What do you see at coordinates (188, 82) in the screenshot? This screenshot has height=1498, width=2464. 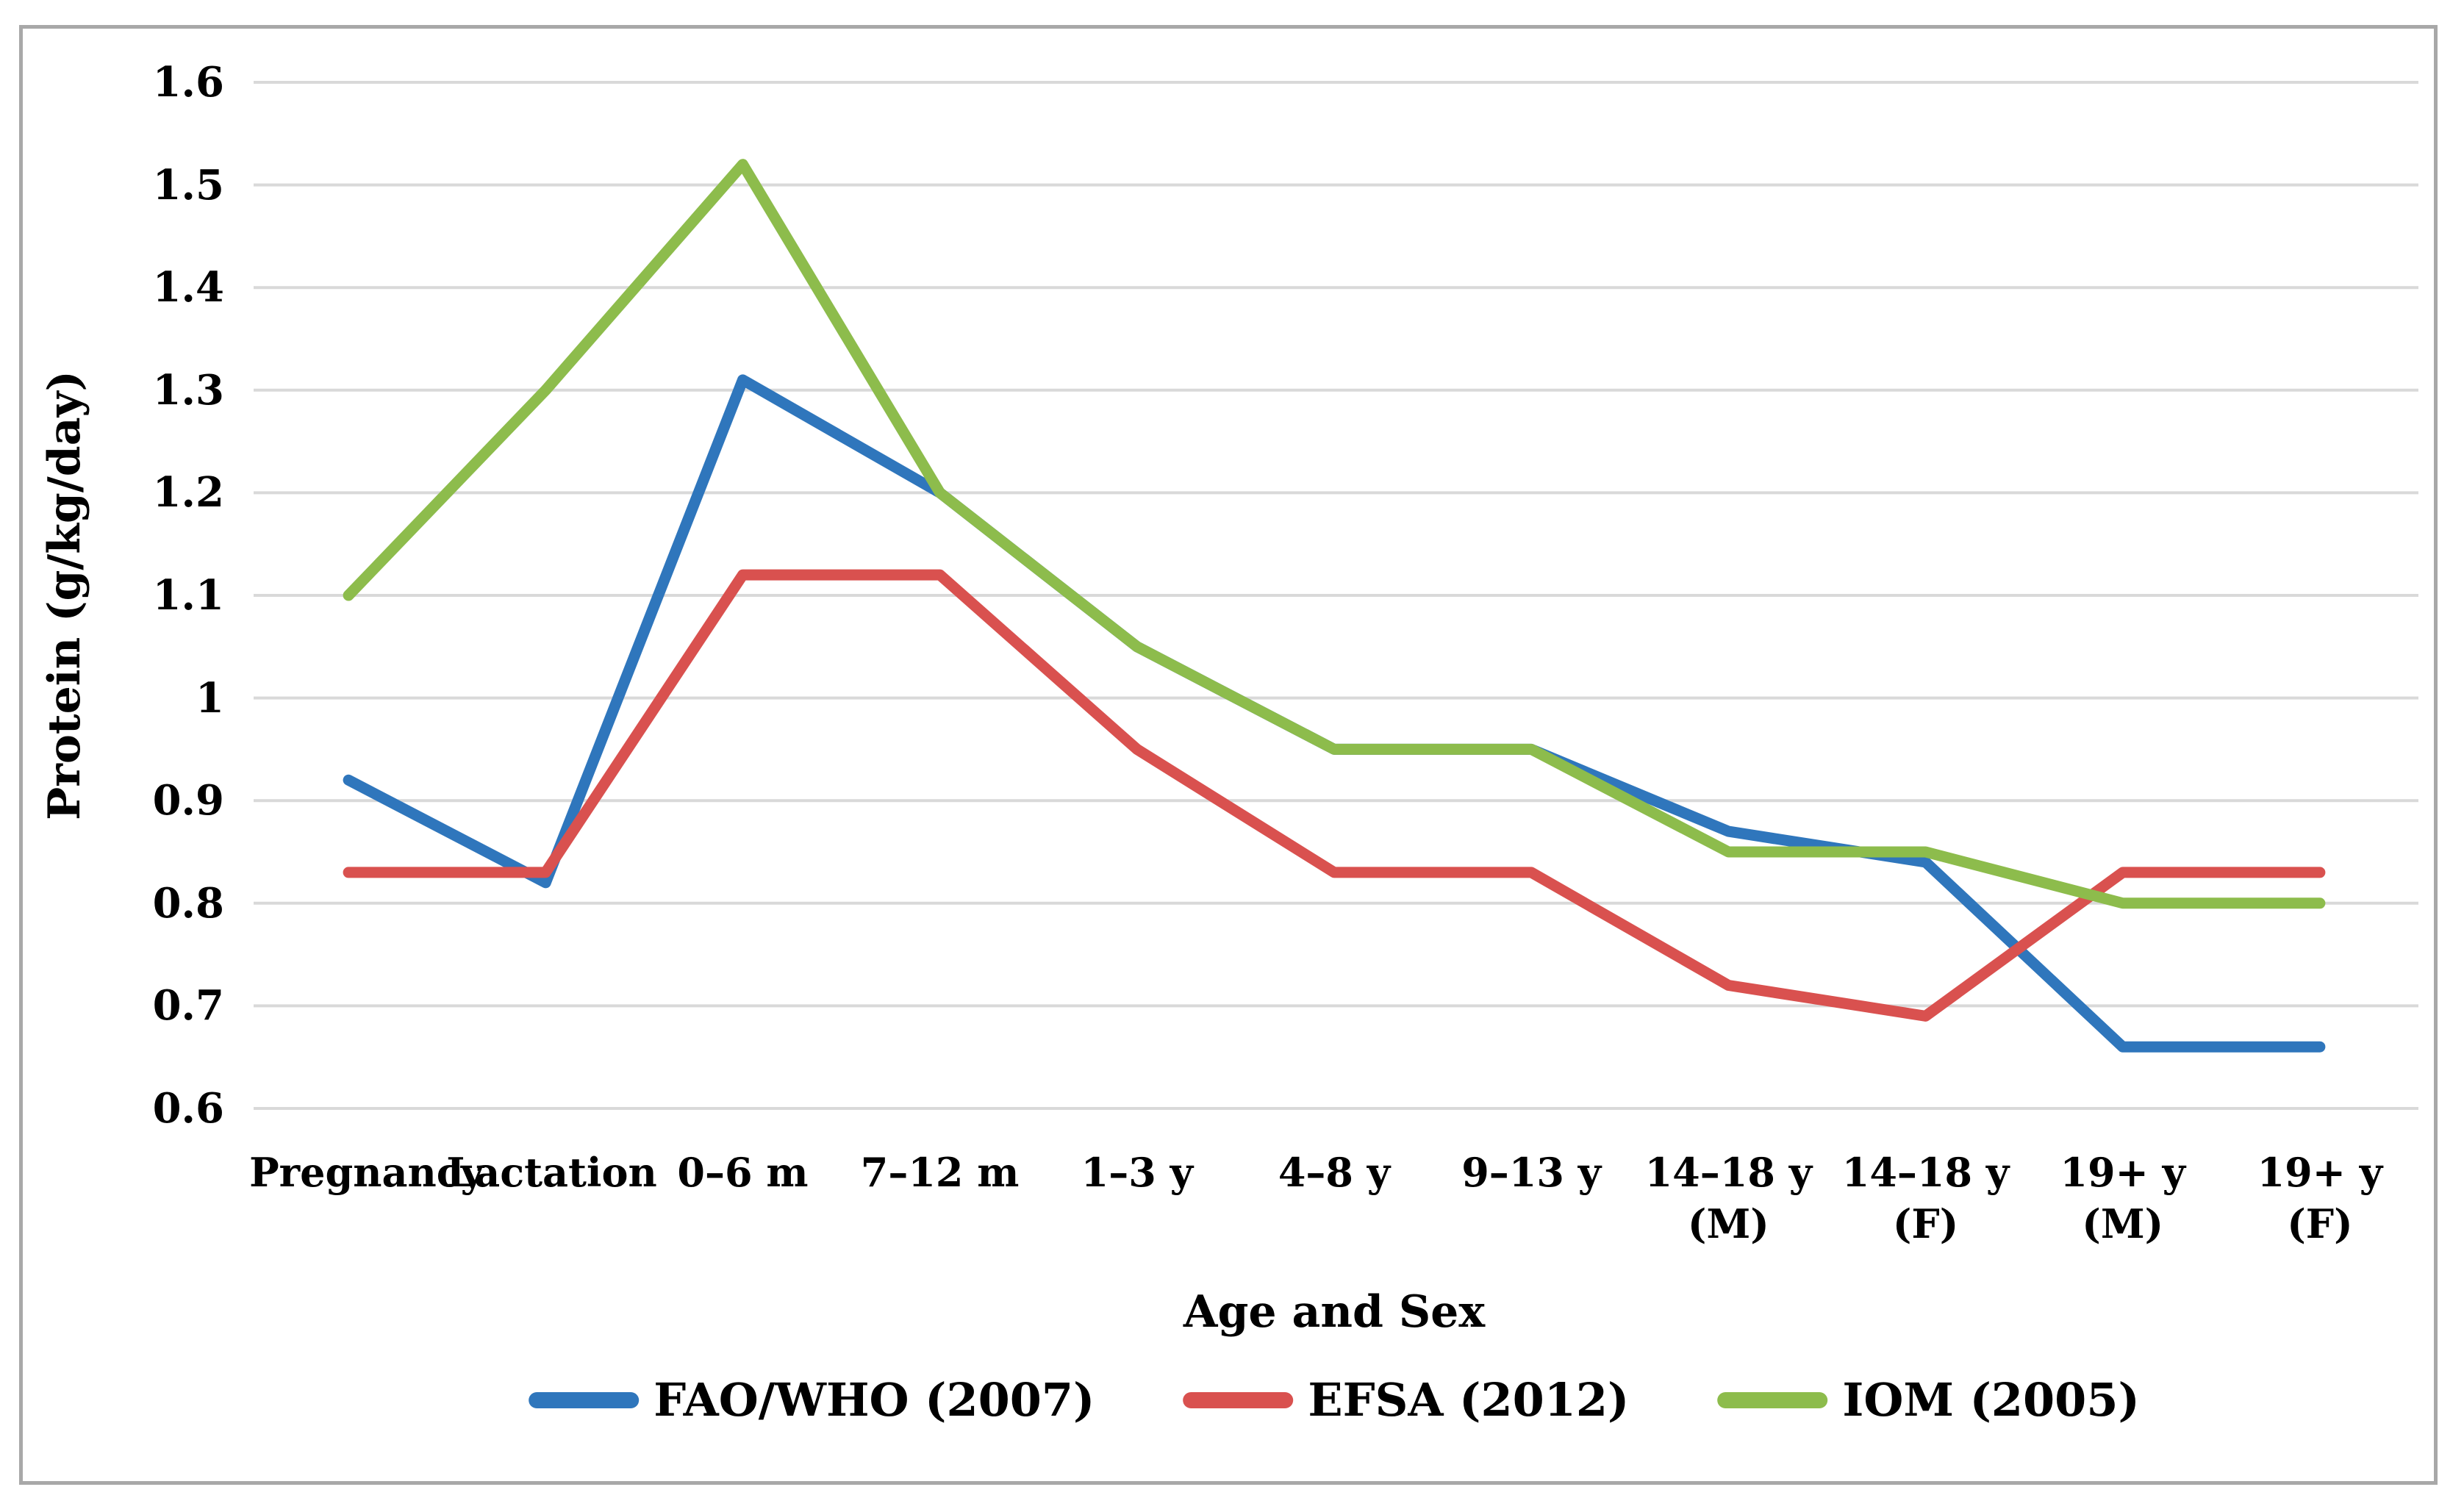 I see `y-tick-label: 1.6` at bounding box center [188, 82].